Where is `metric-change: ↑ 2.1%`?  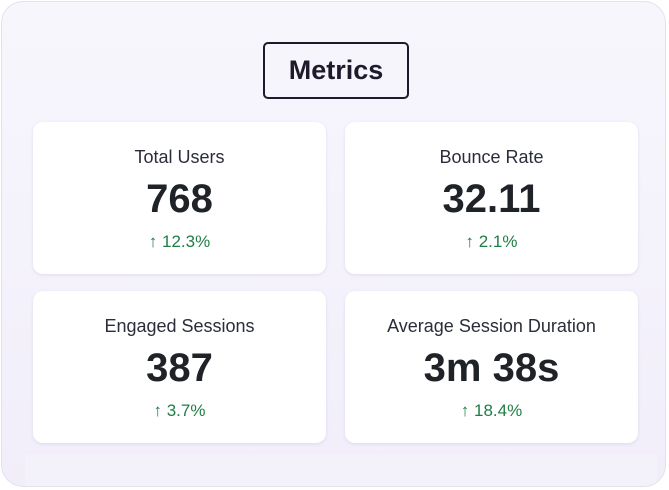
metric-change: ↑ 2.1% is located at coordinates (491, 241).